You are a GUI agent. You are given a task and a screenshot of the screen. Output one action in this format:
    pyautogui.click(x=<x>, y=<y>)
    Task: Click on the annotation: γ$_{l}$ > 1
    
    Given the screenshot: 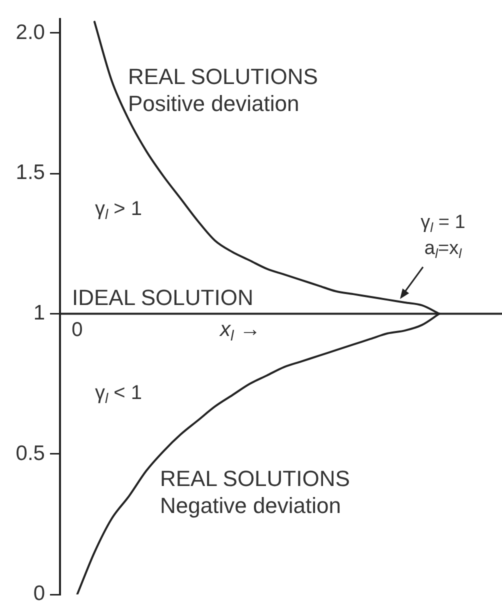 What is the action you would take?
    pyautogui.click(x=118, y=210)
    